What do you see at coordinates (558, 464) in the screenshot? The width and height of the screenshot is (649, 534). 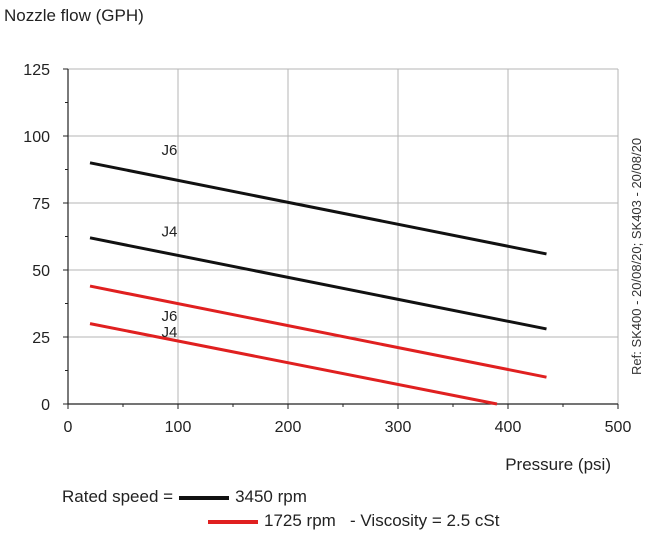 I see `x-axis-title: Pressure (psi)` at bounding box center [558, 464].